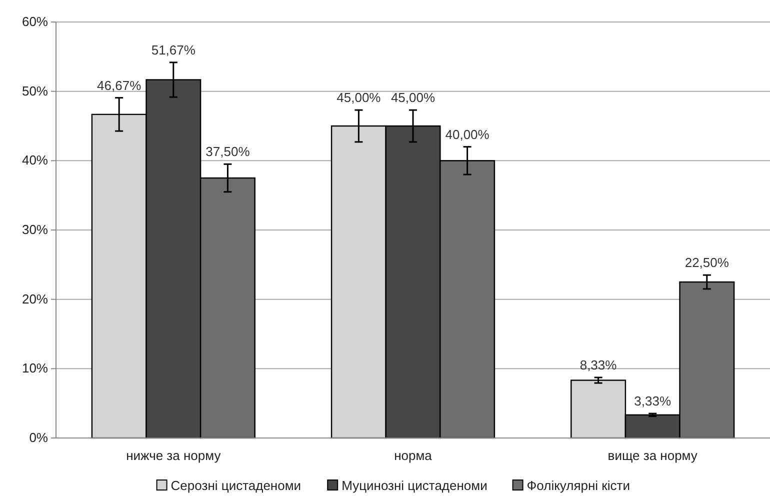 Image resolution: width=770 pixels, height=496 pixels. I want to click on data-label: 22,50%, so click(707, 262).